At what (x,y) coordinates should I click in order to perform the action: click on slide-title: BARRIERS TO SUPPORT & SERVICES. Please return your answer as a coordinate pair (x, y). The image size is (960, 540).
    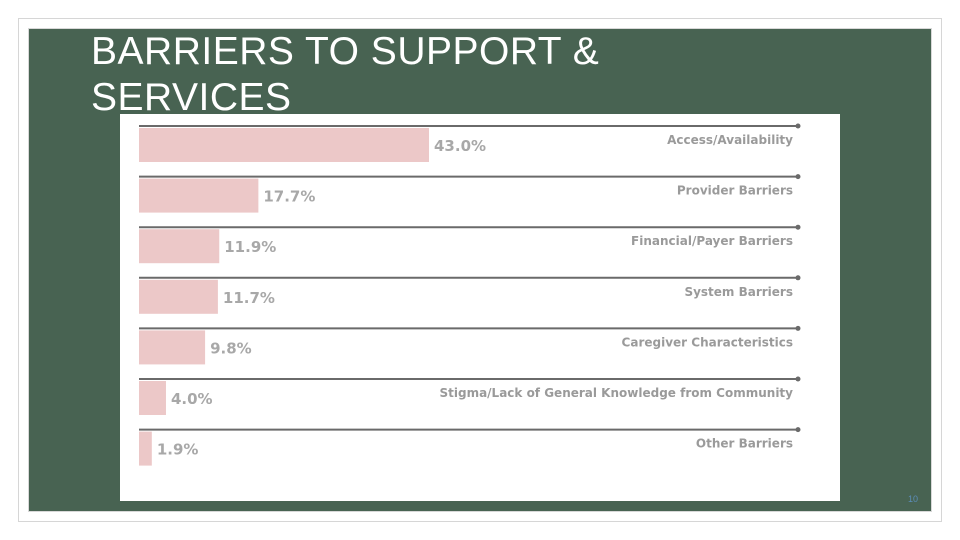
    Looking at the image, I should click on (345, 74).